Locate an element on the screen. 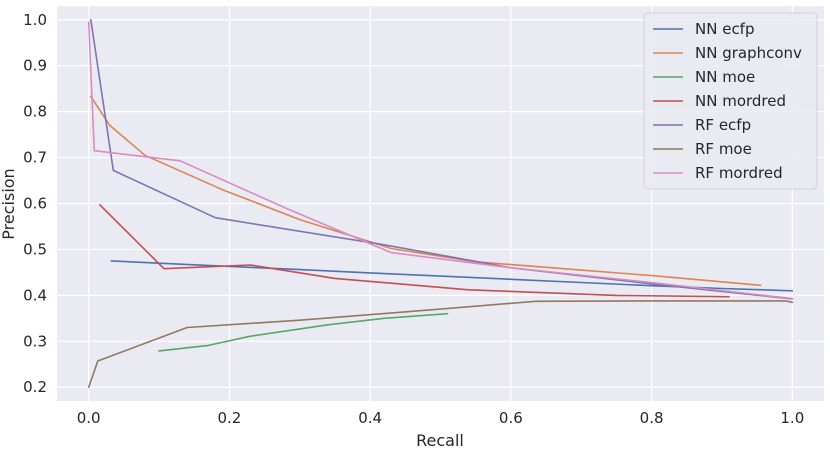 Image resolution: width=830 pixels, height=451 pixels. x-tick-label: 0.2 is located at coordinates (229, 418).